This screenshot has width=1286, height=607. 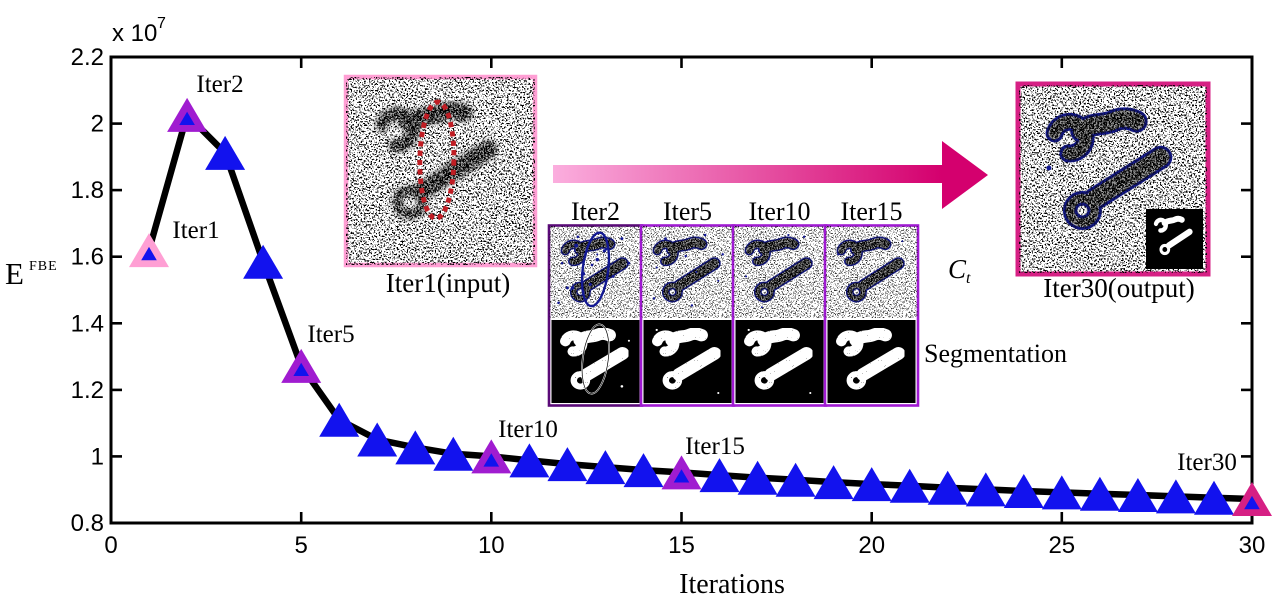 I want to click on svg-text: Iter1(input), so click(x=448, y=283).